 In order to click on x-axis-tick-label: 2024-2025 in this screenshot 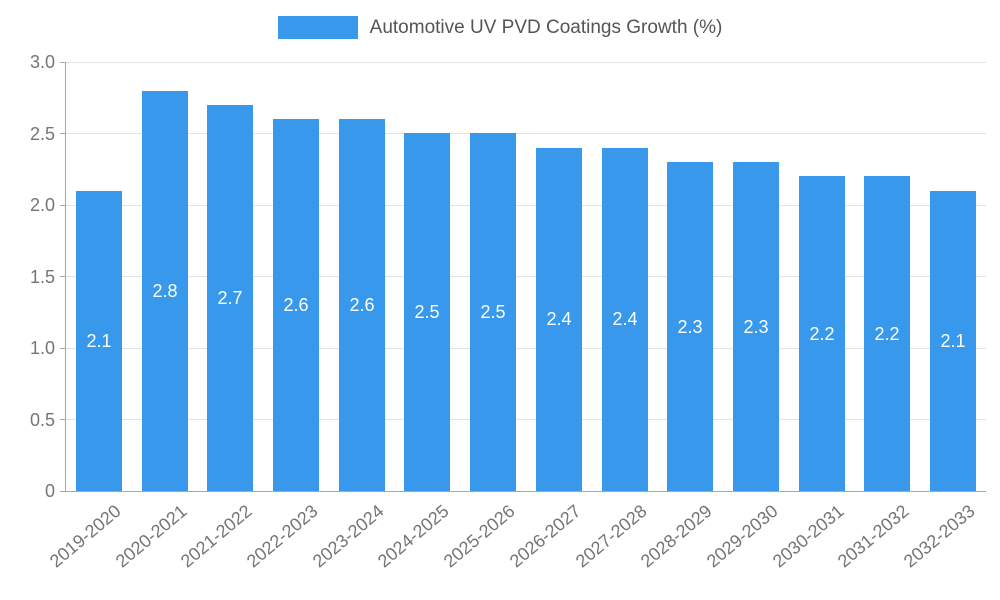, I will do `click(413, 536)`.